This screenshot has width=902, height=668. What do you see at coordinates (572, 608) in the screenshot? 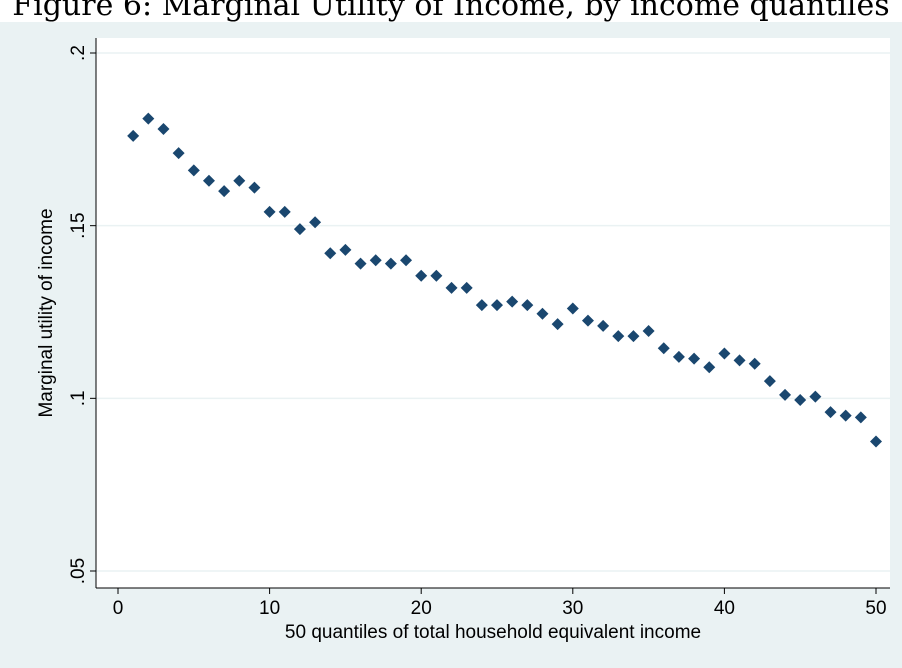
I see `x-tick-label: 30` at bounding box center [572, 608].